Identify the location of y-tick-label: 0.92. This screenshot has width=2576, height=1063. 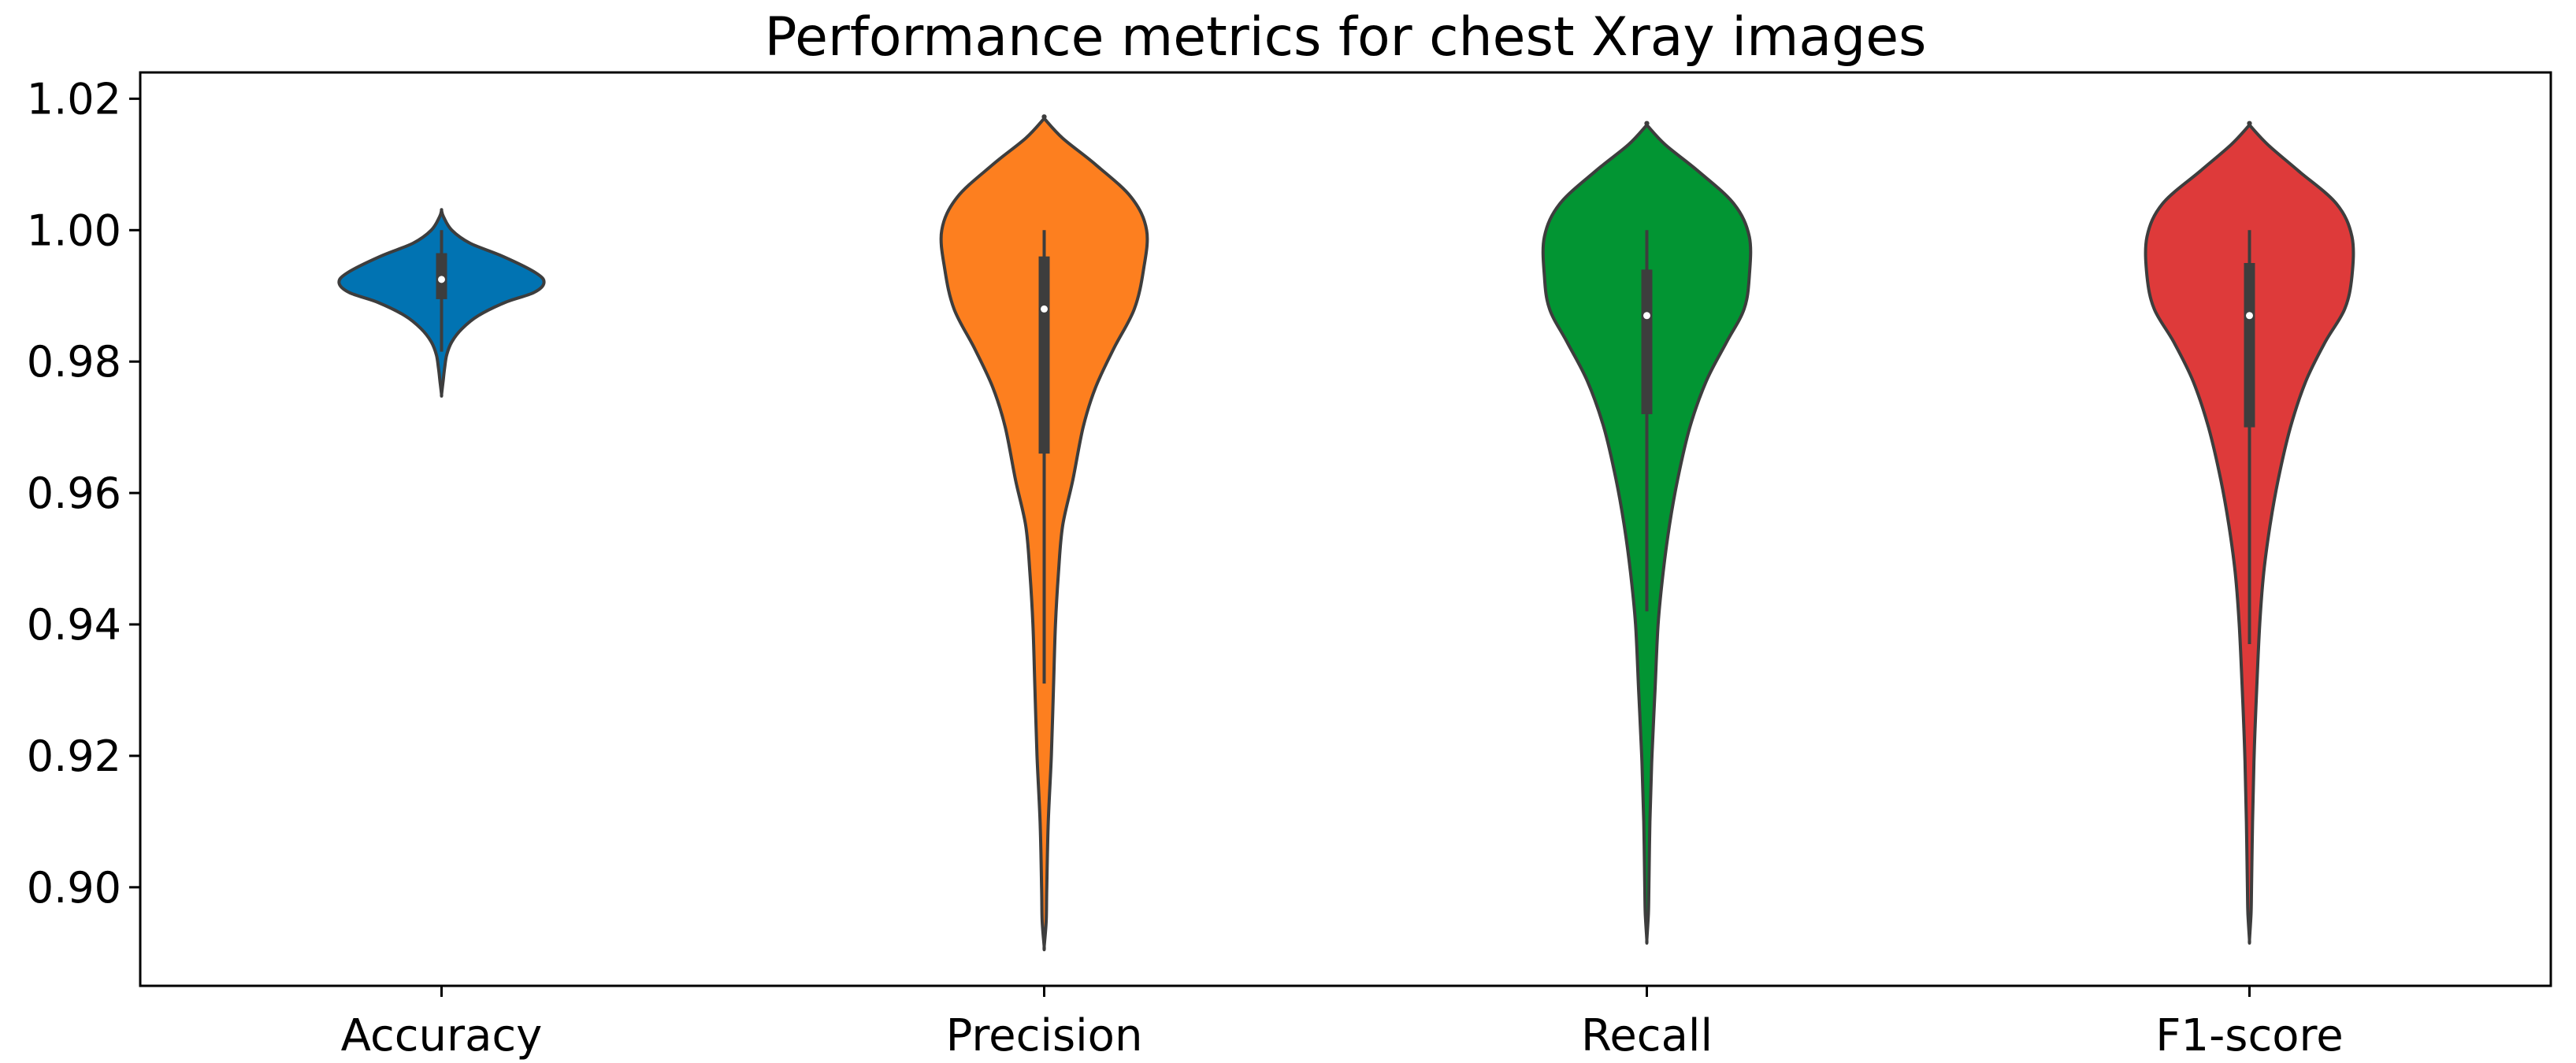
(74, 756).